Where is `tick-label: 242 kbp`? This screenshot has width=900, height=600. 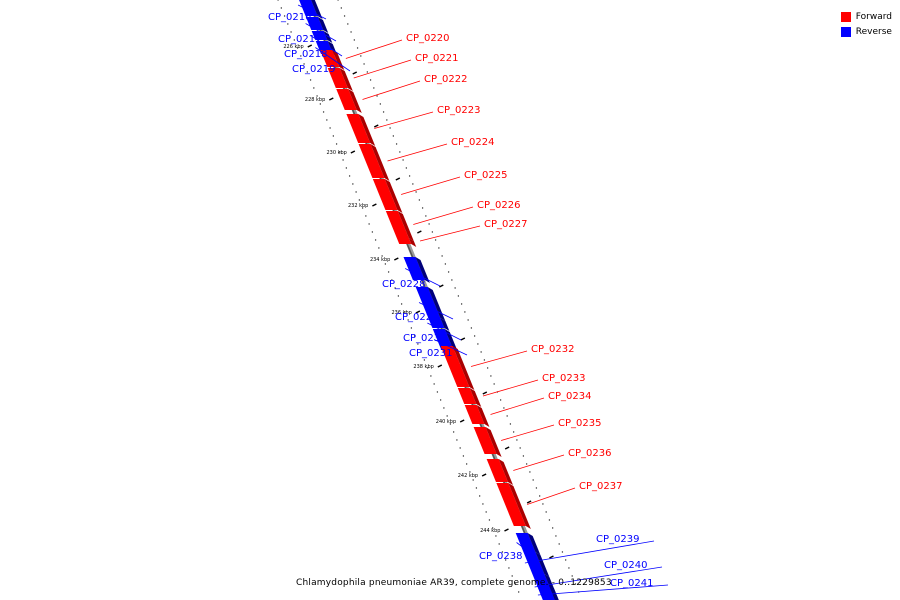 tick-label: 242 kbp is located at coordinates (468, 476).